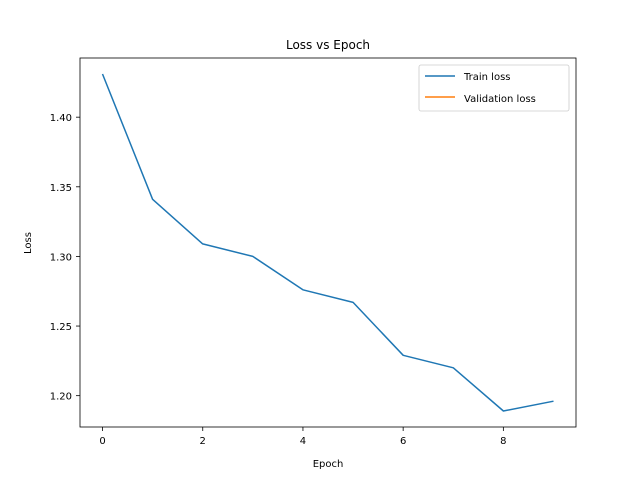 This screenshot has width=640, height=480. I want to click on y-tick-label: 1.40, so click(61, 118).